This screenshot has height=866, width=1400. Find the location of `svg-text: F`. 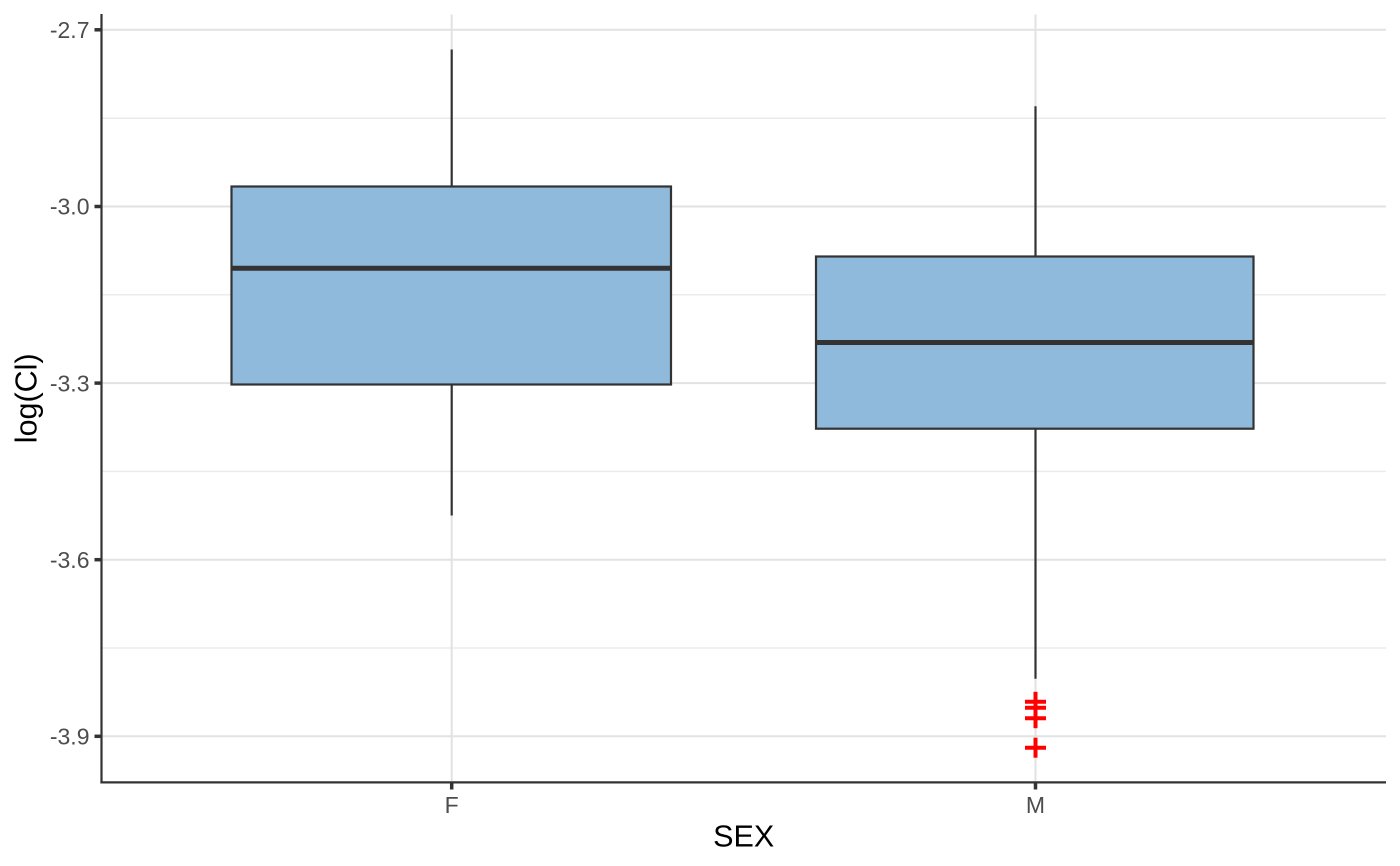

svg-text: F is located at coordinates (452, 805).